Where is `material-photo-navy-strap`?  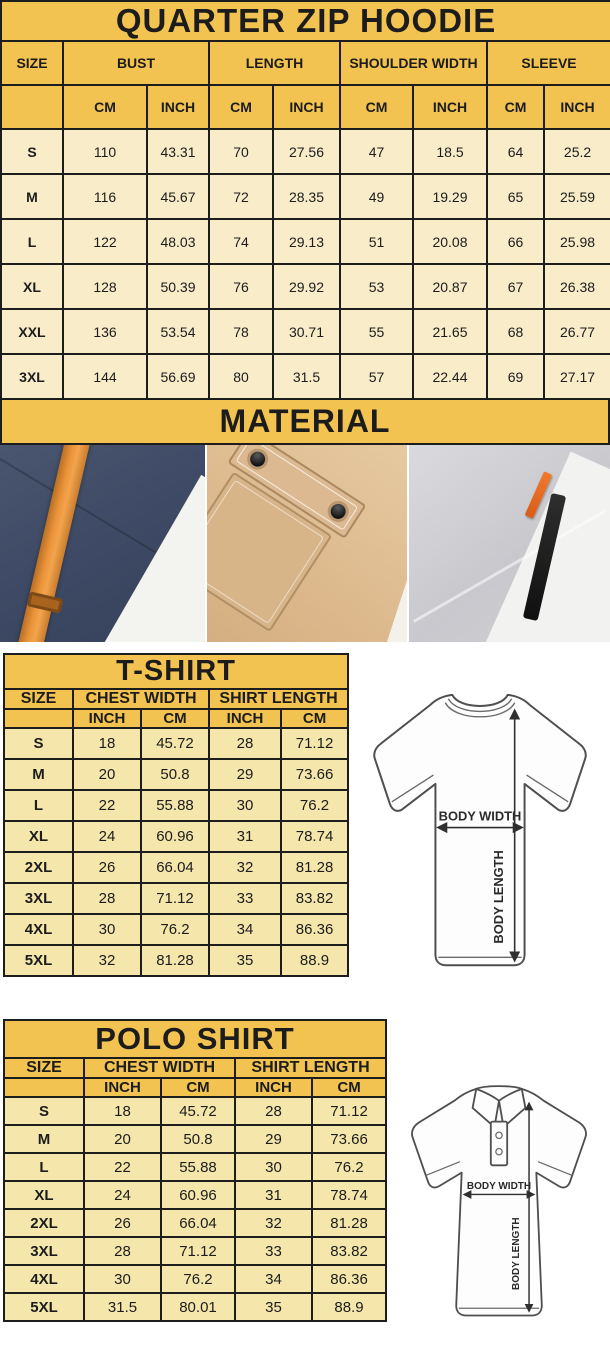 material-photo-navy-strap is located at coordinates (102, 543).